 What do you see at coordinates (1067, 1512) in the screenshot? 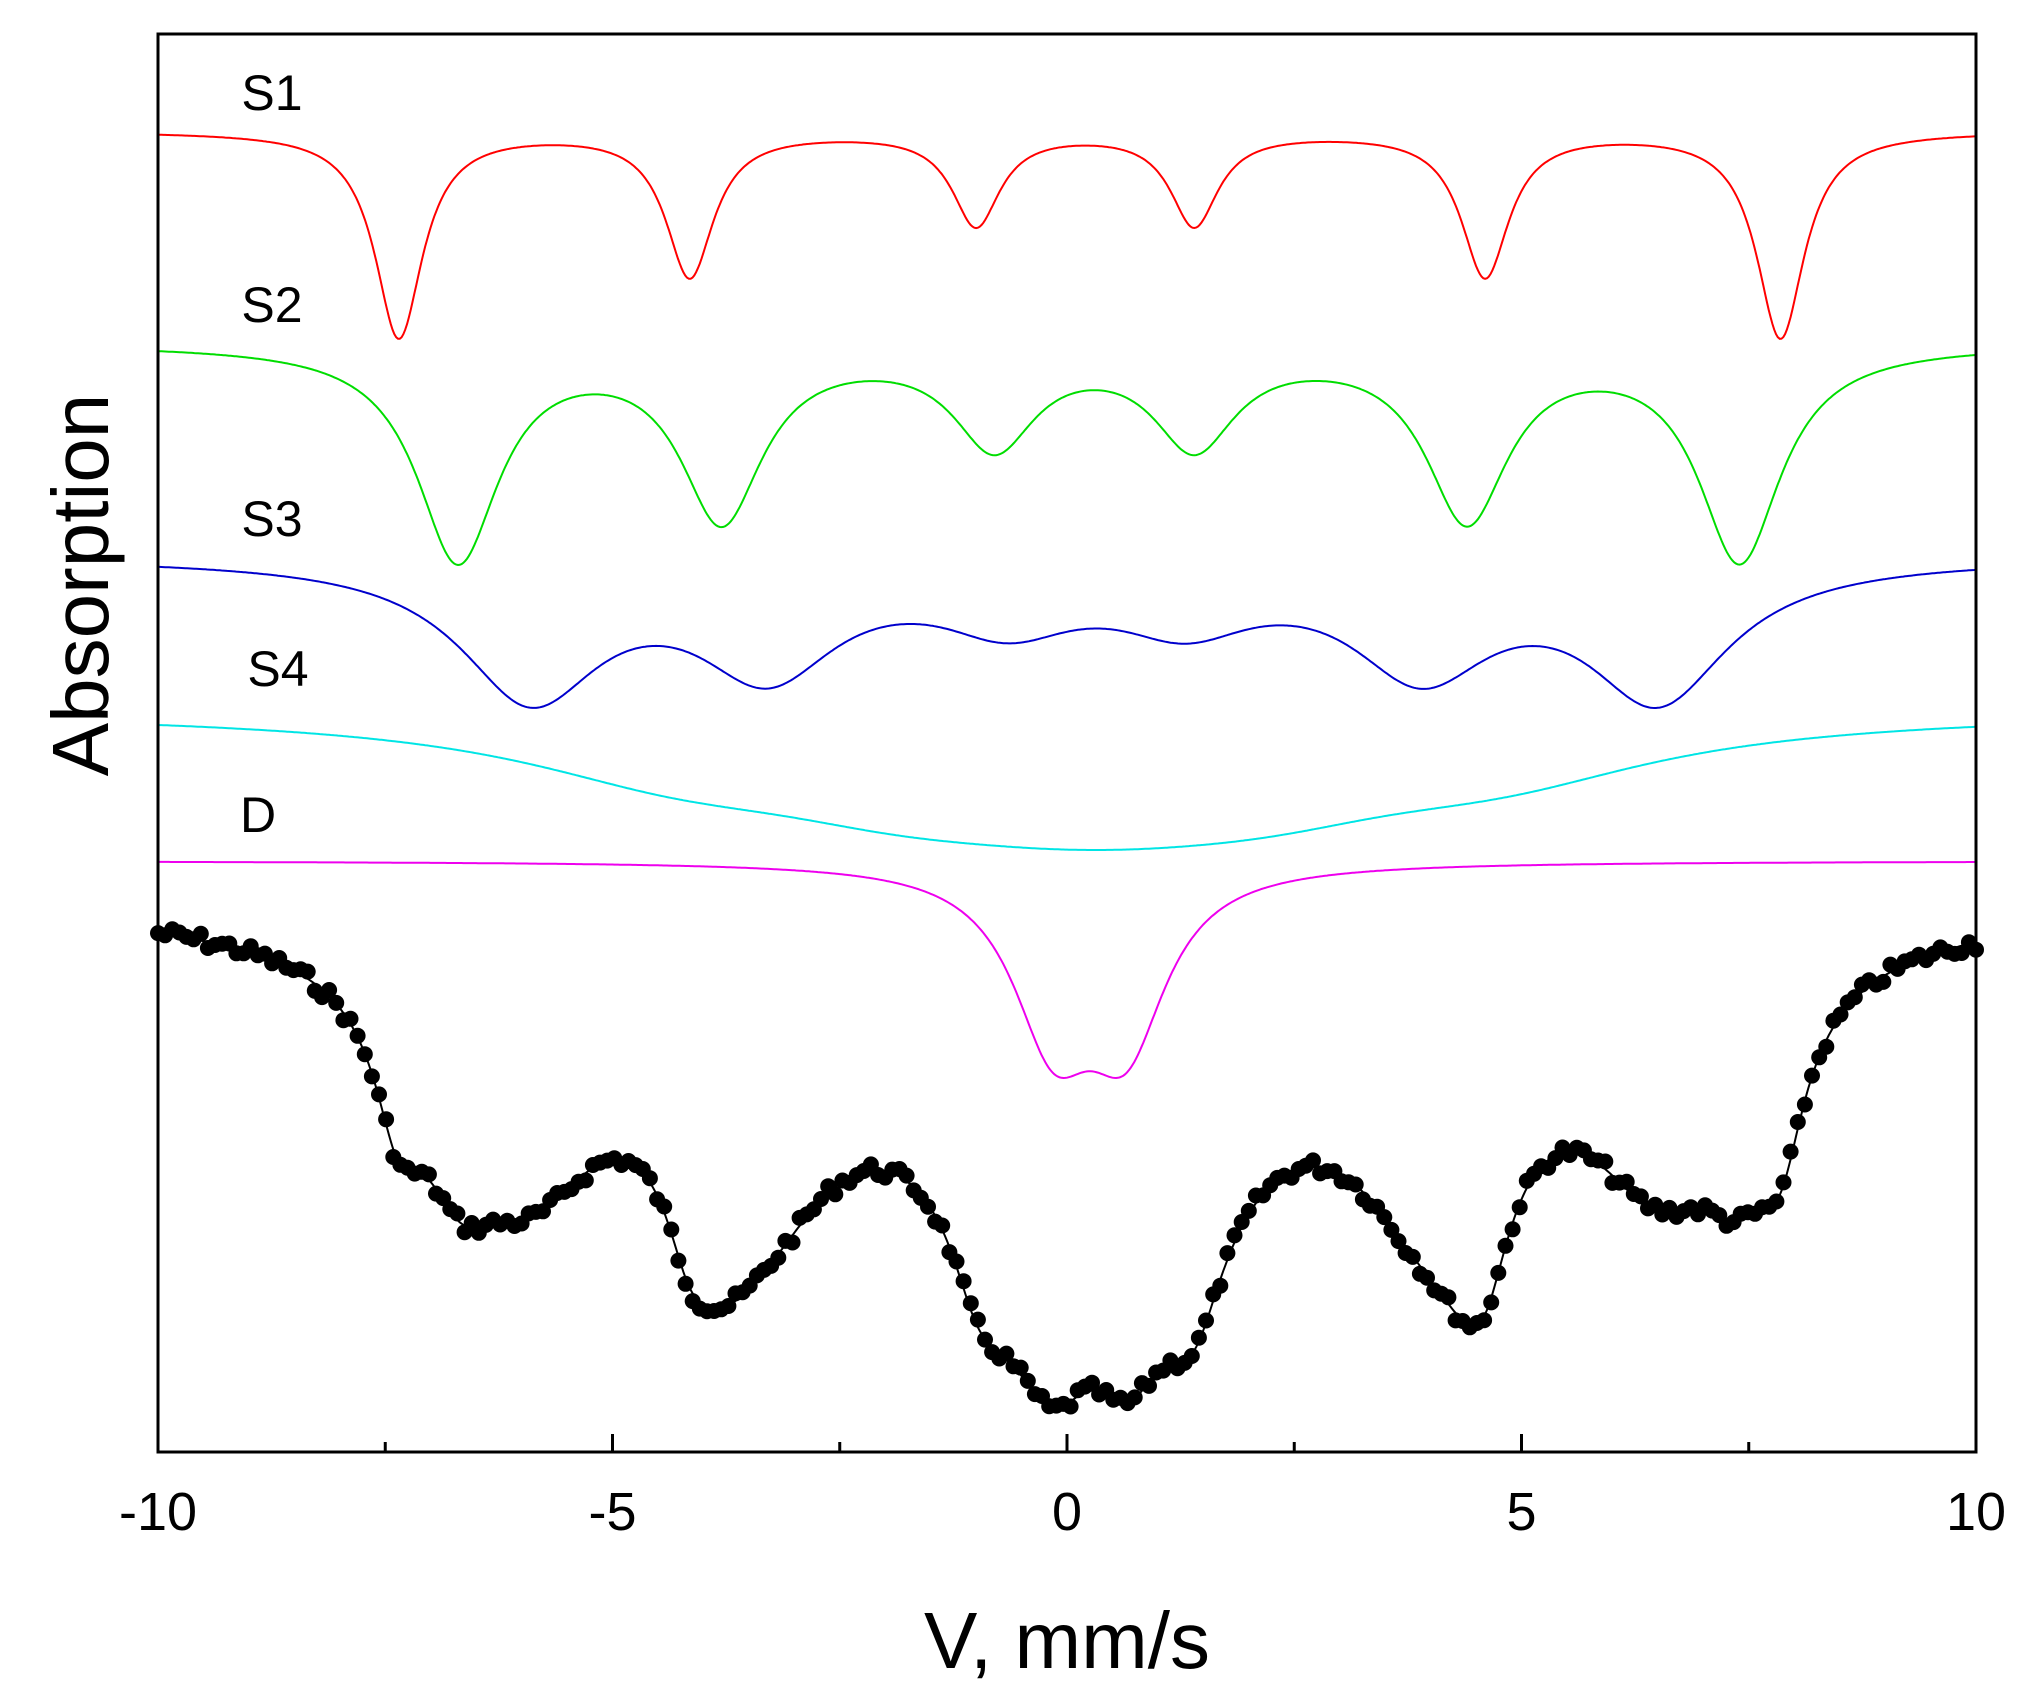
I see `x-tick-label: 0` at bounding box center [1067, 1512].